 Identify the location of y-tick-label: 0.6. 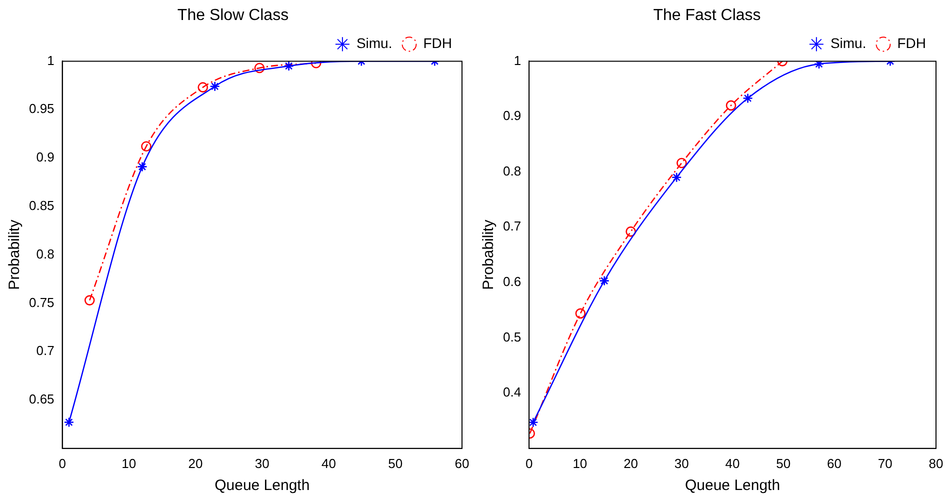
(512, 282).